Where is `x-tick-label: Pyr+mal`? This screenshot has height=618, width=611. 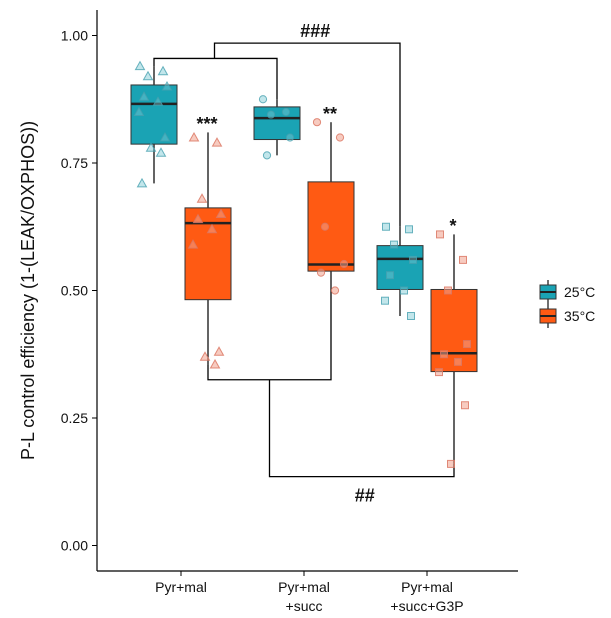
x-tick-label: Pyr+mal is located at coordinates (181, 587).